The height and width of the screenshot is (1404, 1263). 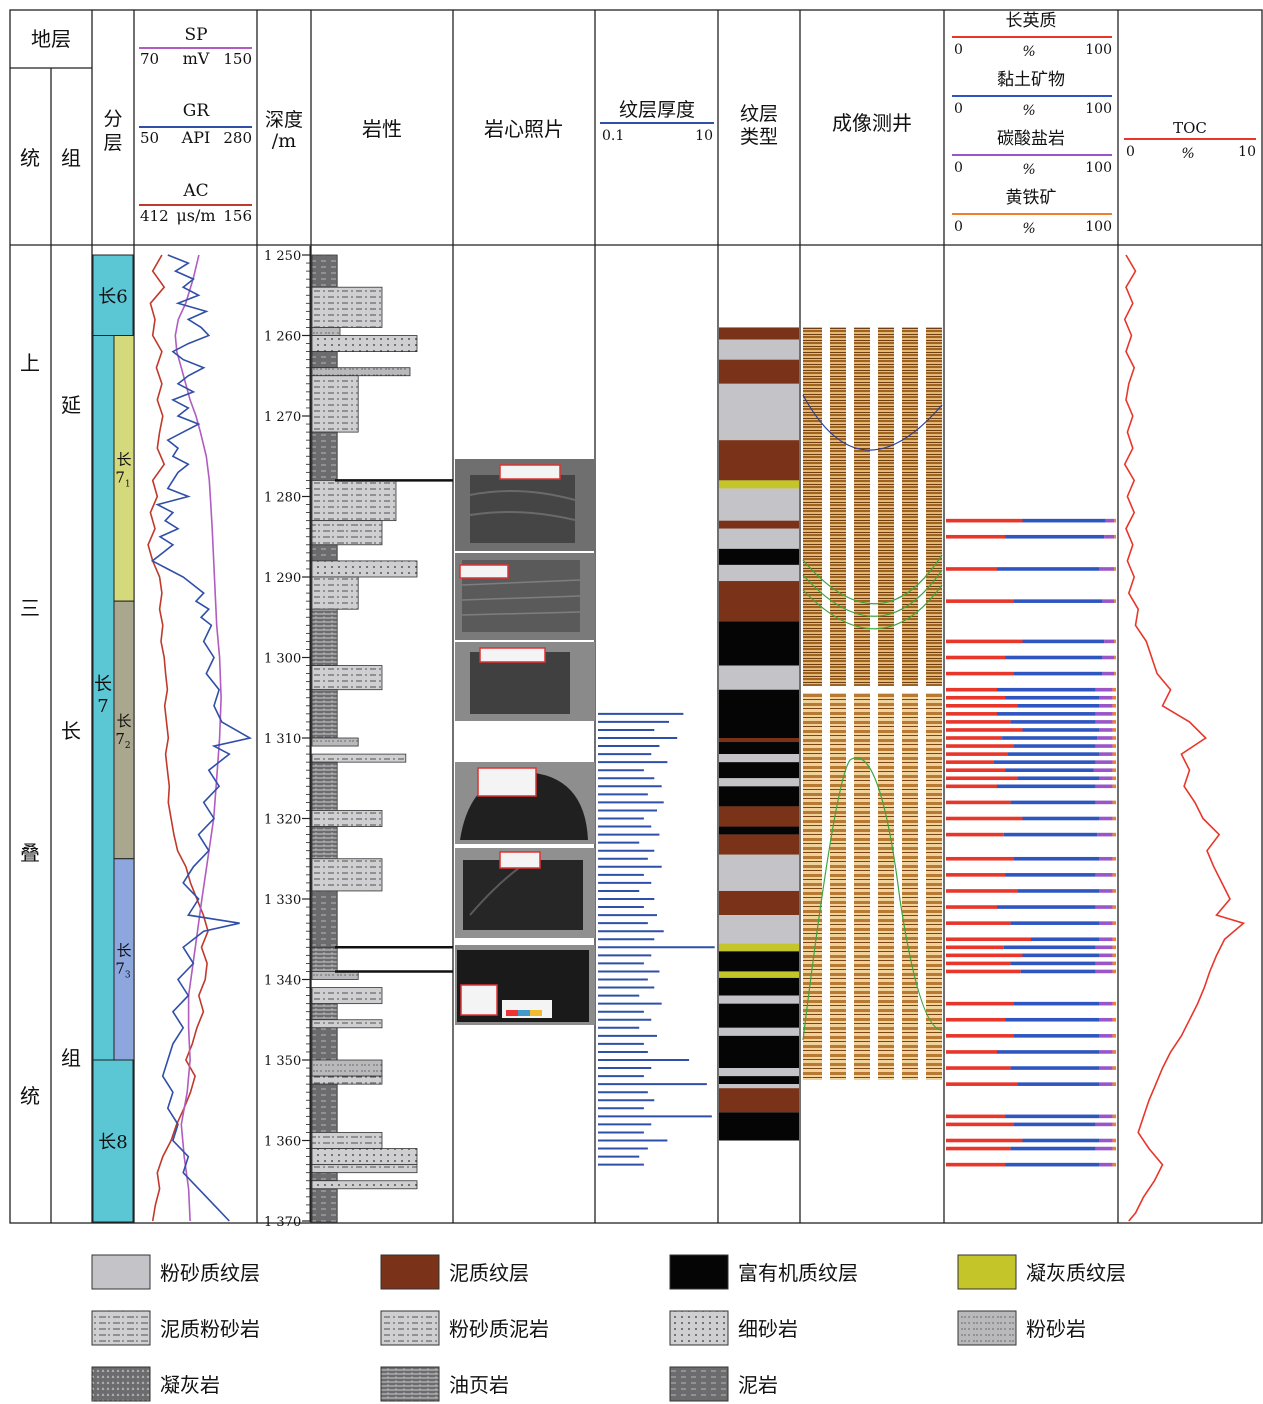 What do you see at coordinates (195, 35) in the screenshot?
I see `log-name: SP` at bounding box center [195, 35].